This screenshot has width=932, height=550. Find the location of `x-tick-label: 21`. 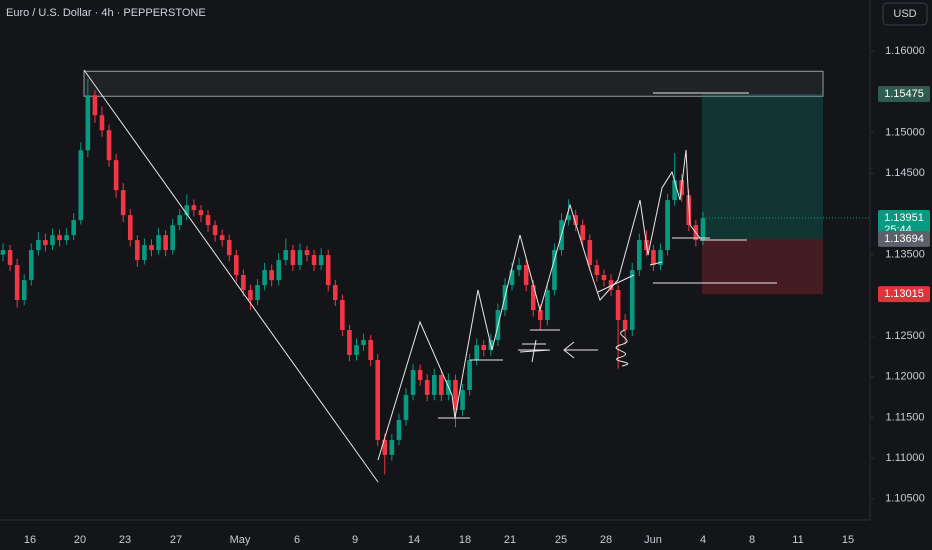

x-tick-label: 21 is located at coordinates (510, 540).